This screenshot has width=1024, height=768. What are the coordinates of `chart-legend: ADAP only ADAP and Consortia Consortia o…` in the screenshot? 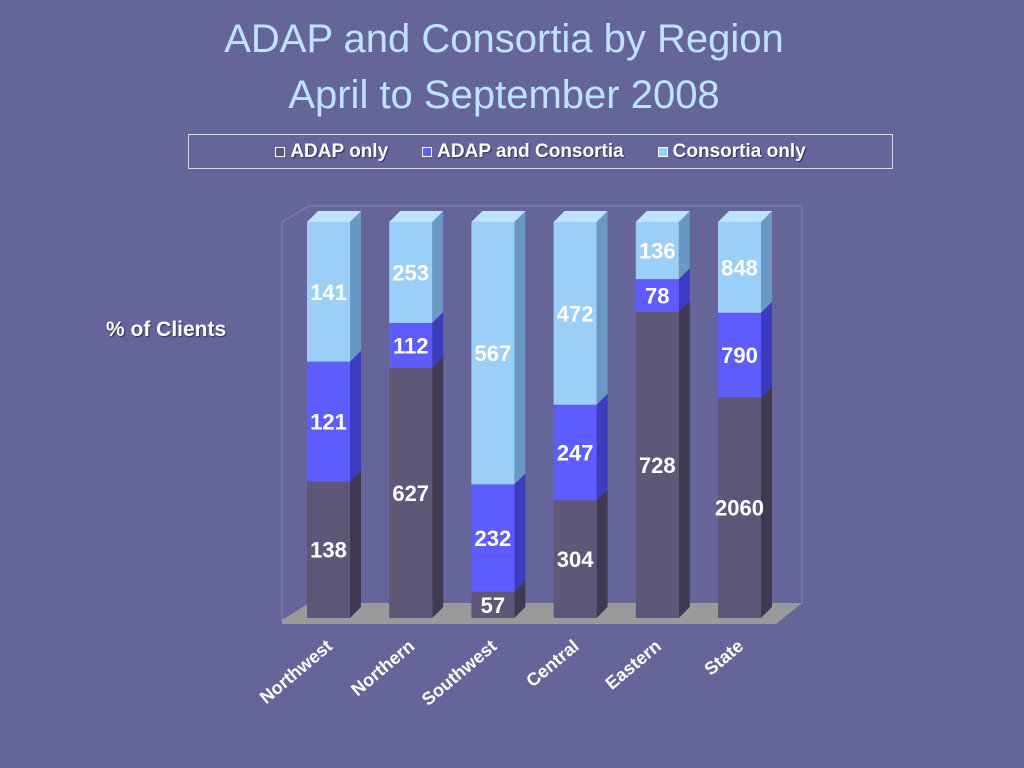 It's located at (540, 151).